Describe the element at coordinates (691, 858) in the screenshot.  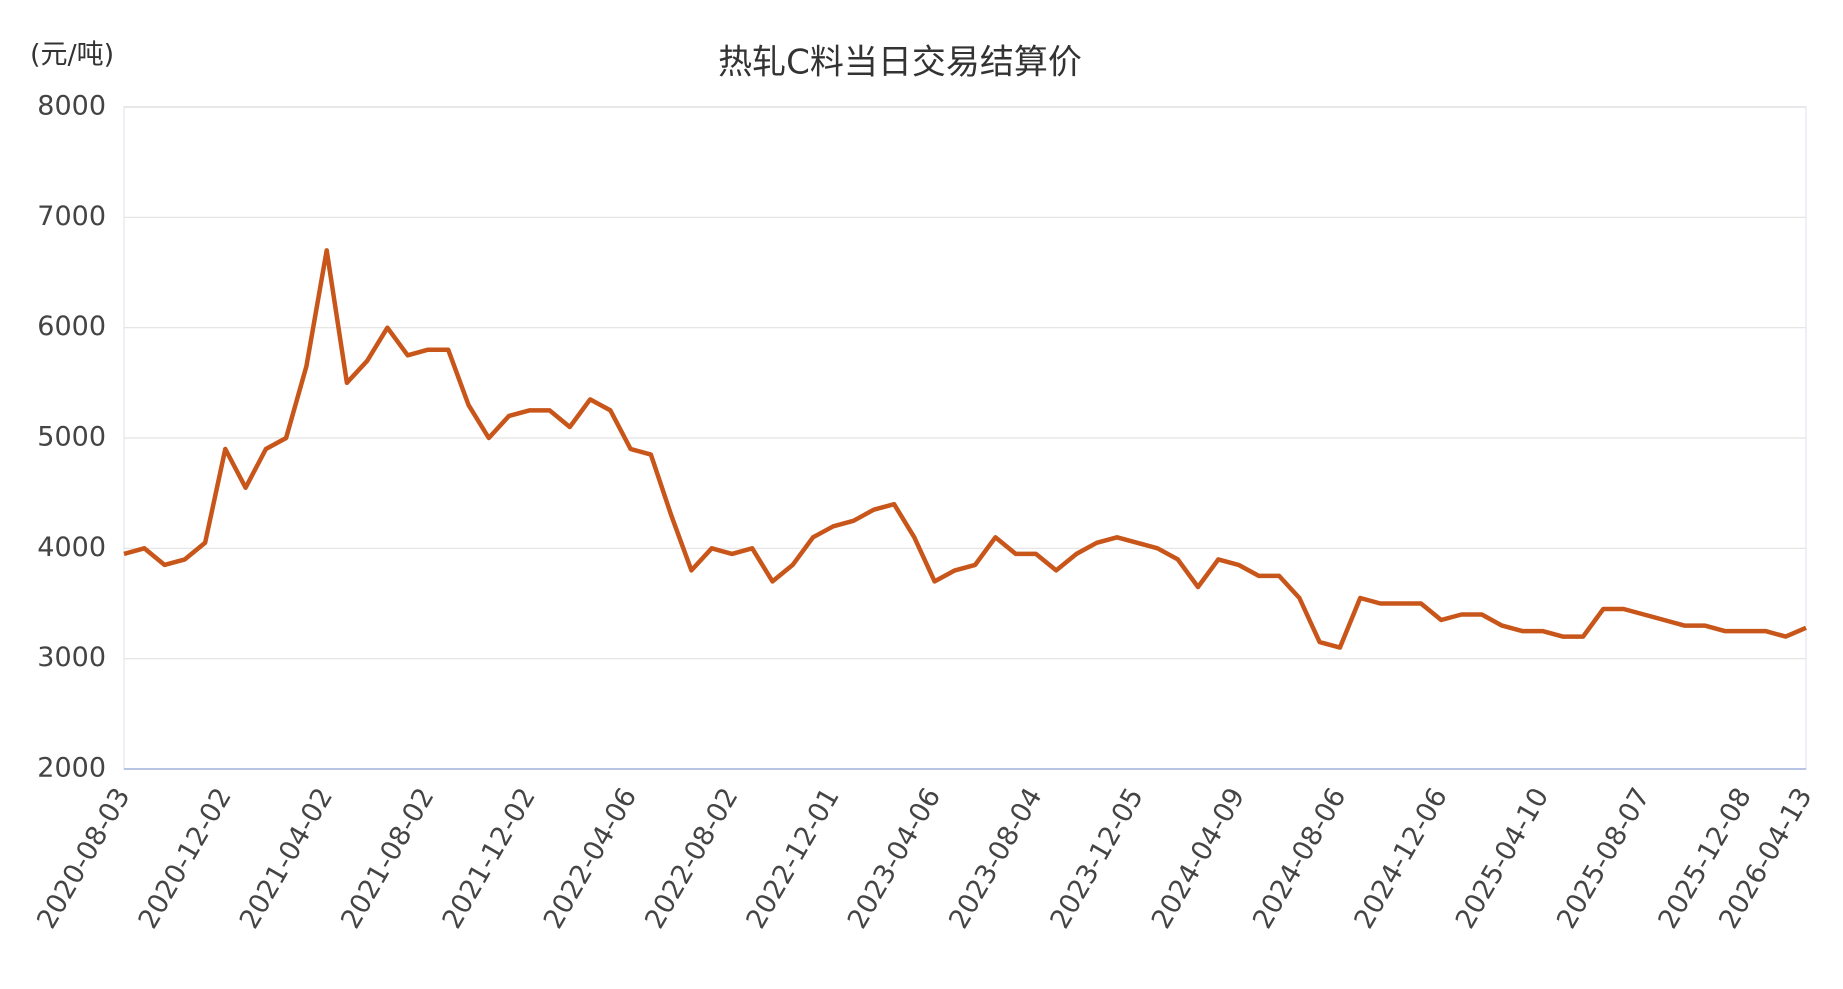
I see `x-tick-label: 2022-08-02` at that location.